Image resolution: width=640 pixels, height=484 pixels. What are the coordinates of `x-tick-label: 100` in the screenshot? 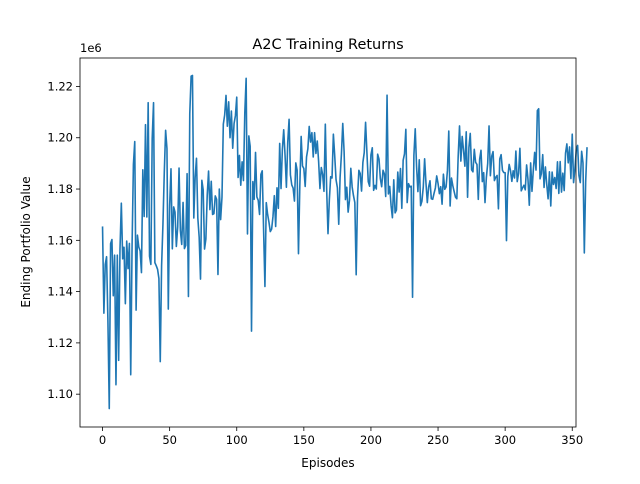 It's located at (237, 440).